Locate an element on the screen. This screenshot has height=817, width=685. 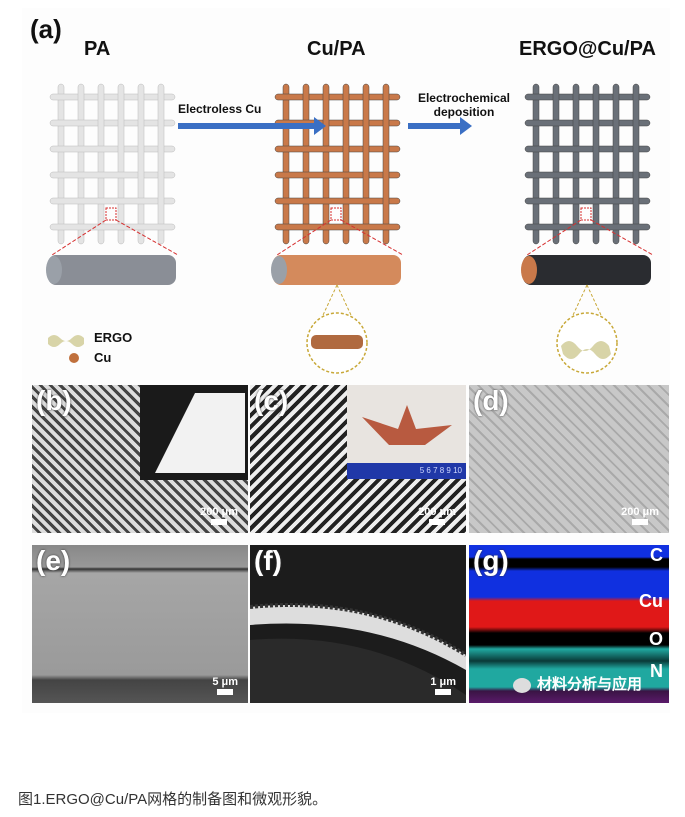
scale-bar-b: 200 μm is located at coordinates (219, 515).